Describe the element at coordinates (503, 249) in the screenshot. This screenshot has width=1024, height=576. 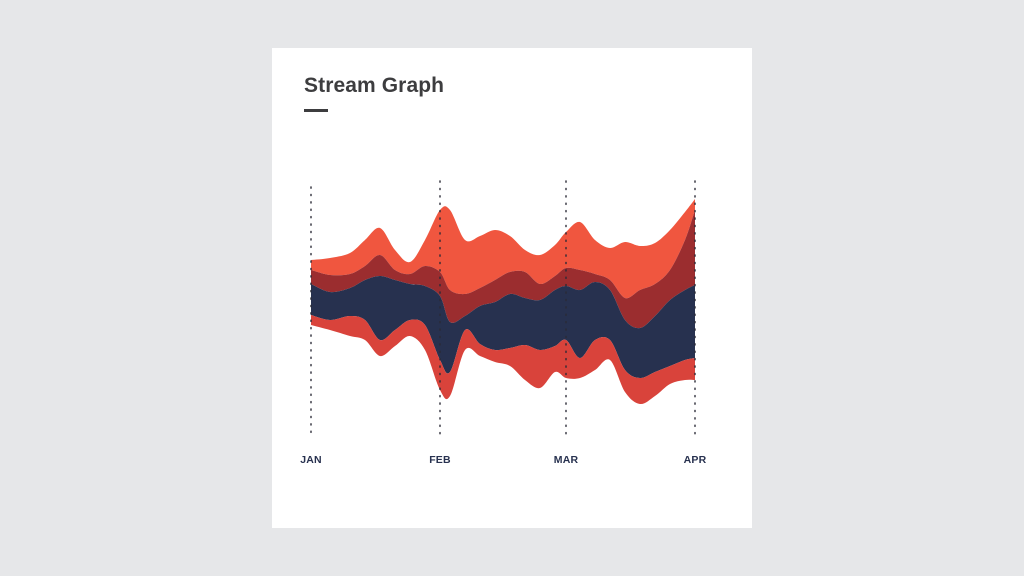
I see `stream-layer-top` at that location.